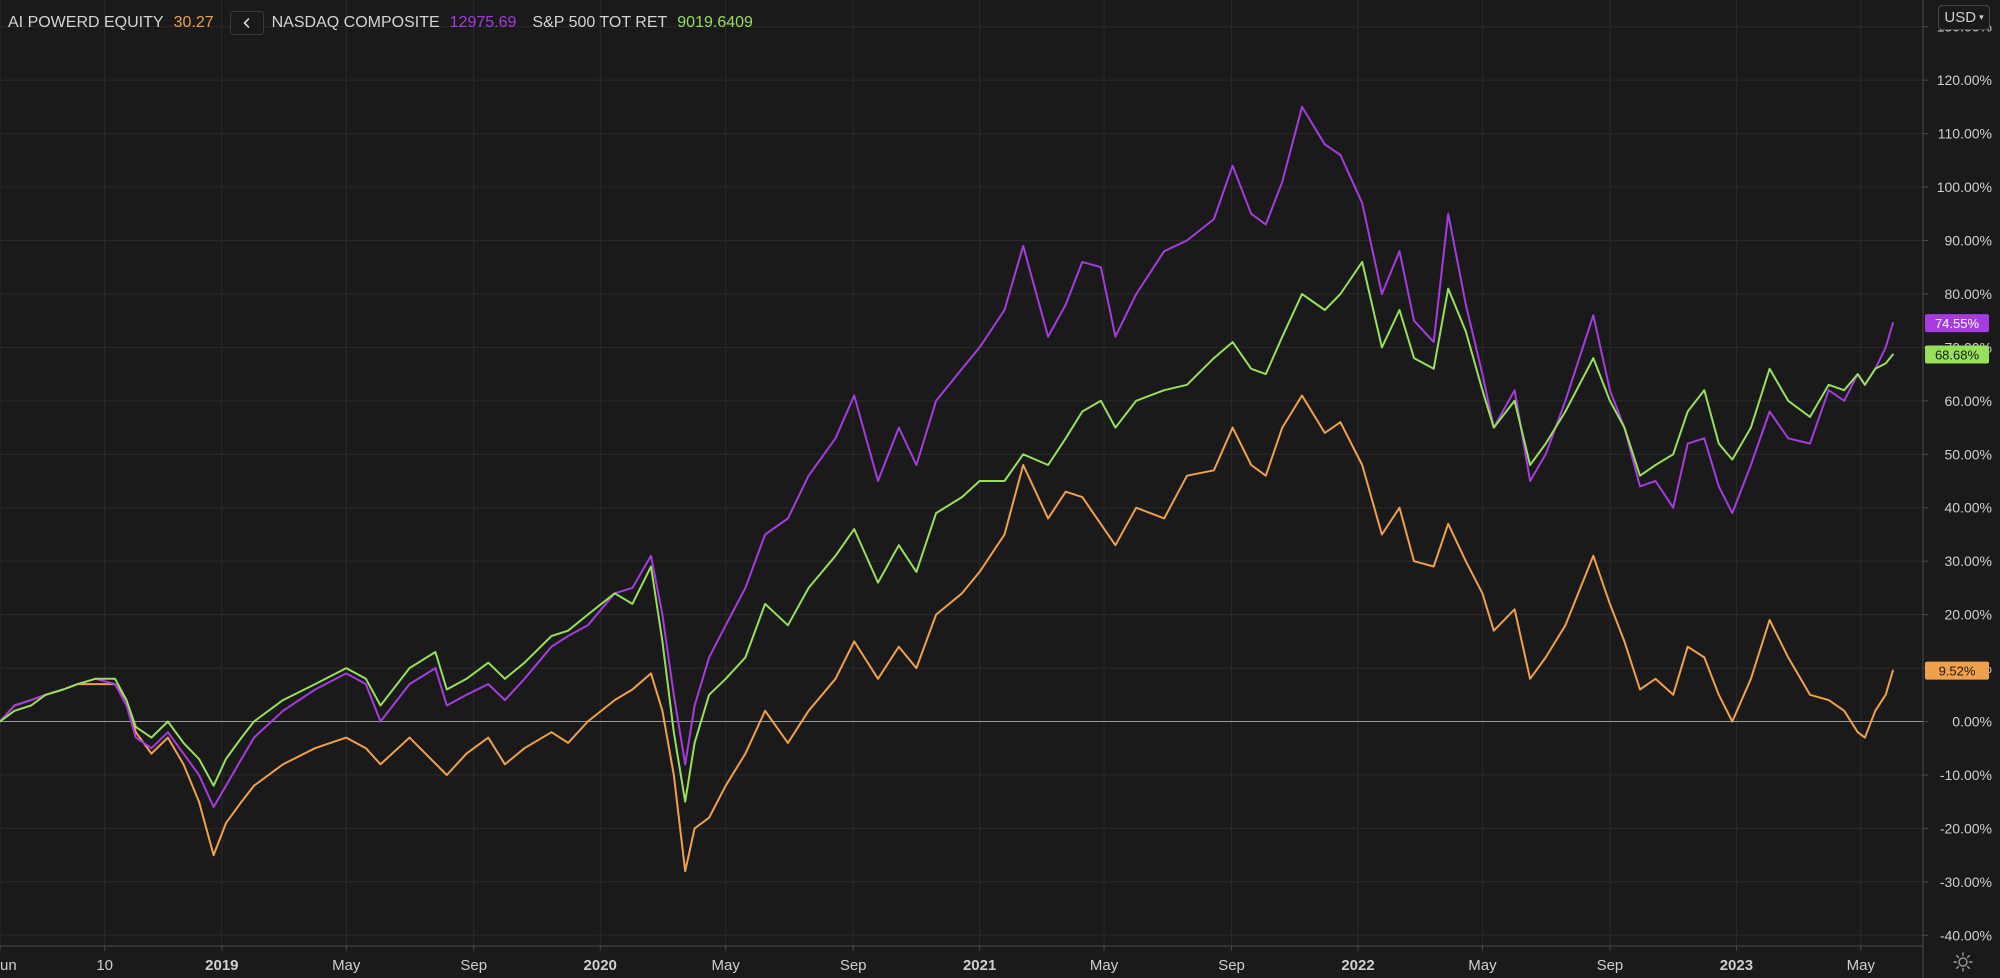 This screenshot has width=2000, height=978. What do you see at coordinates (1966, 882) in the screenshot?
I see `y-tick-label: -30.00%` at bounding box center [1966, 882].